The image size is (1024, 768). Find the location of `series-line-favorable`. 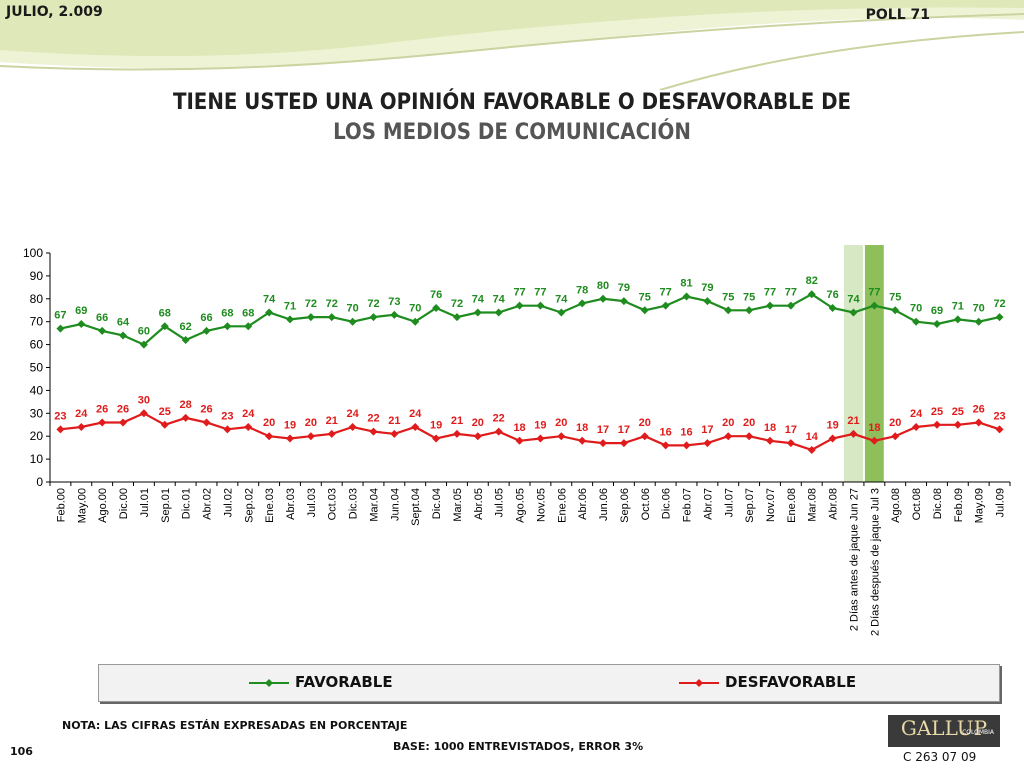

series-line-favorable is located at coordinates (530, 319).